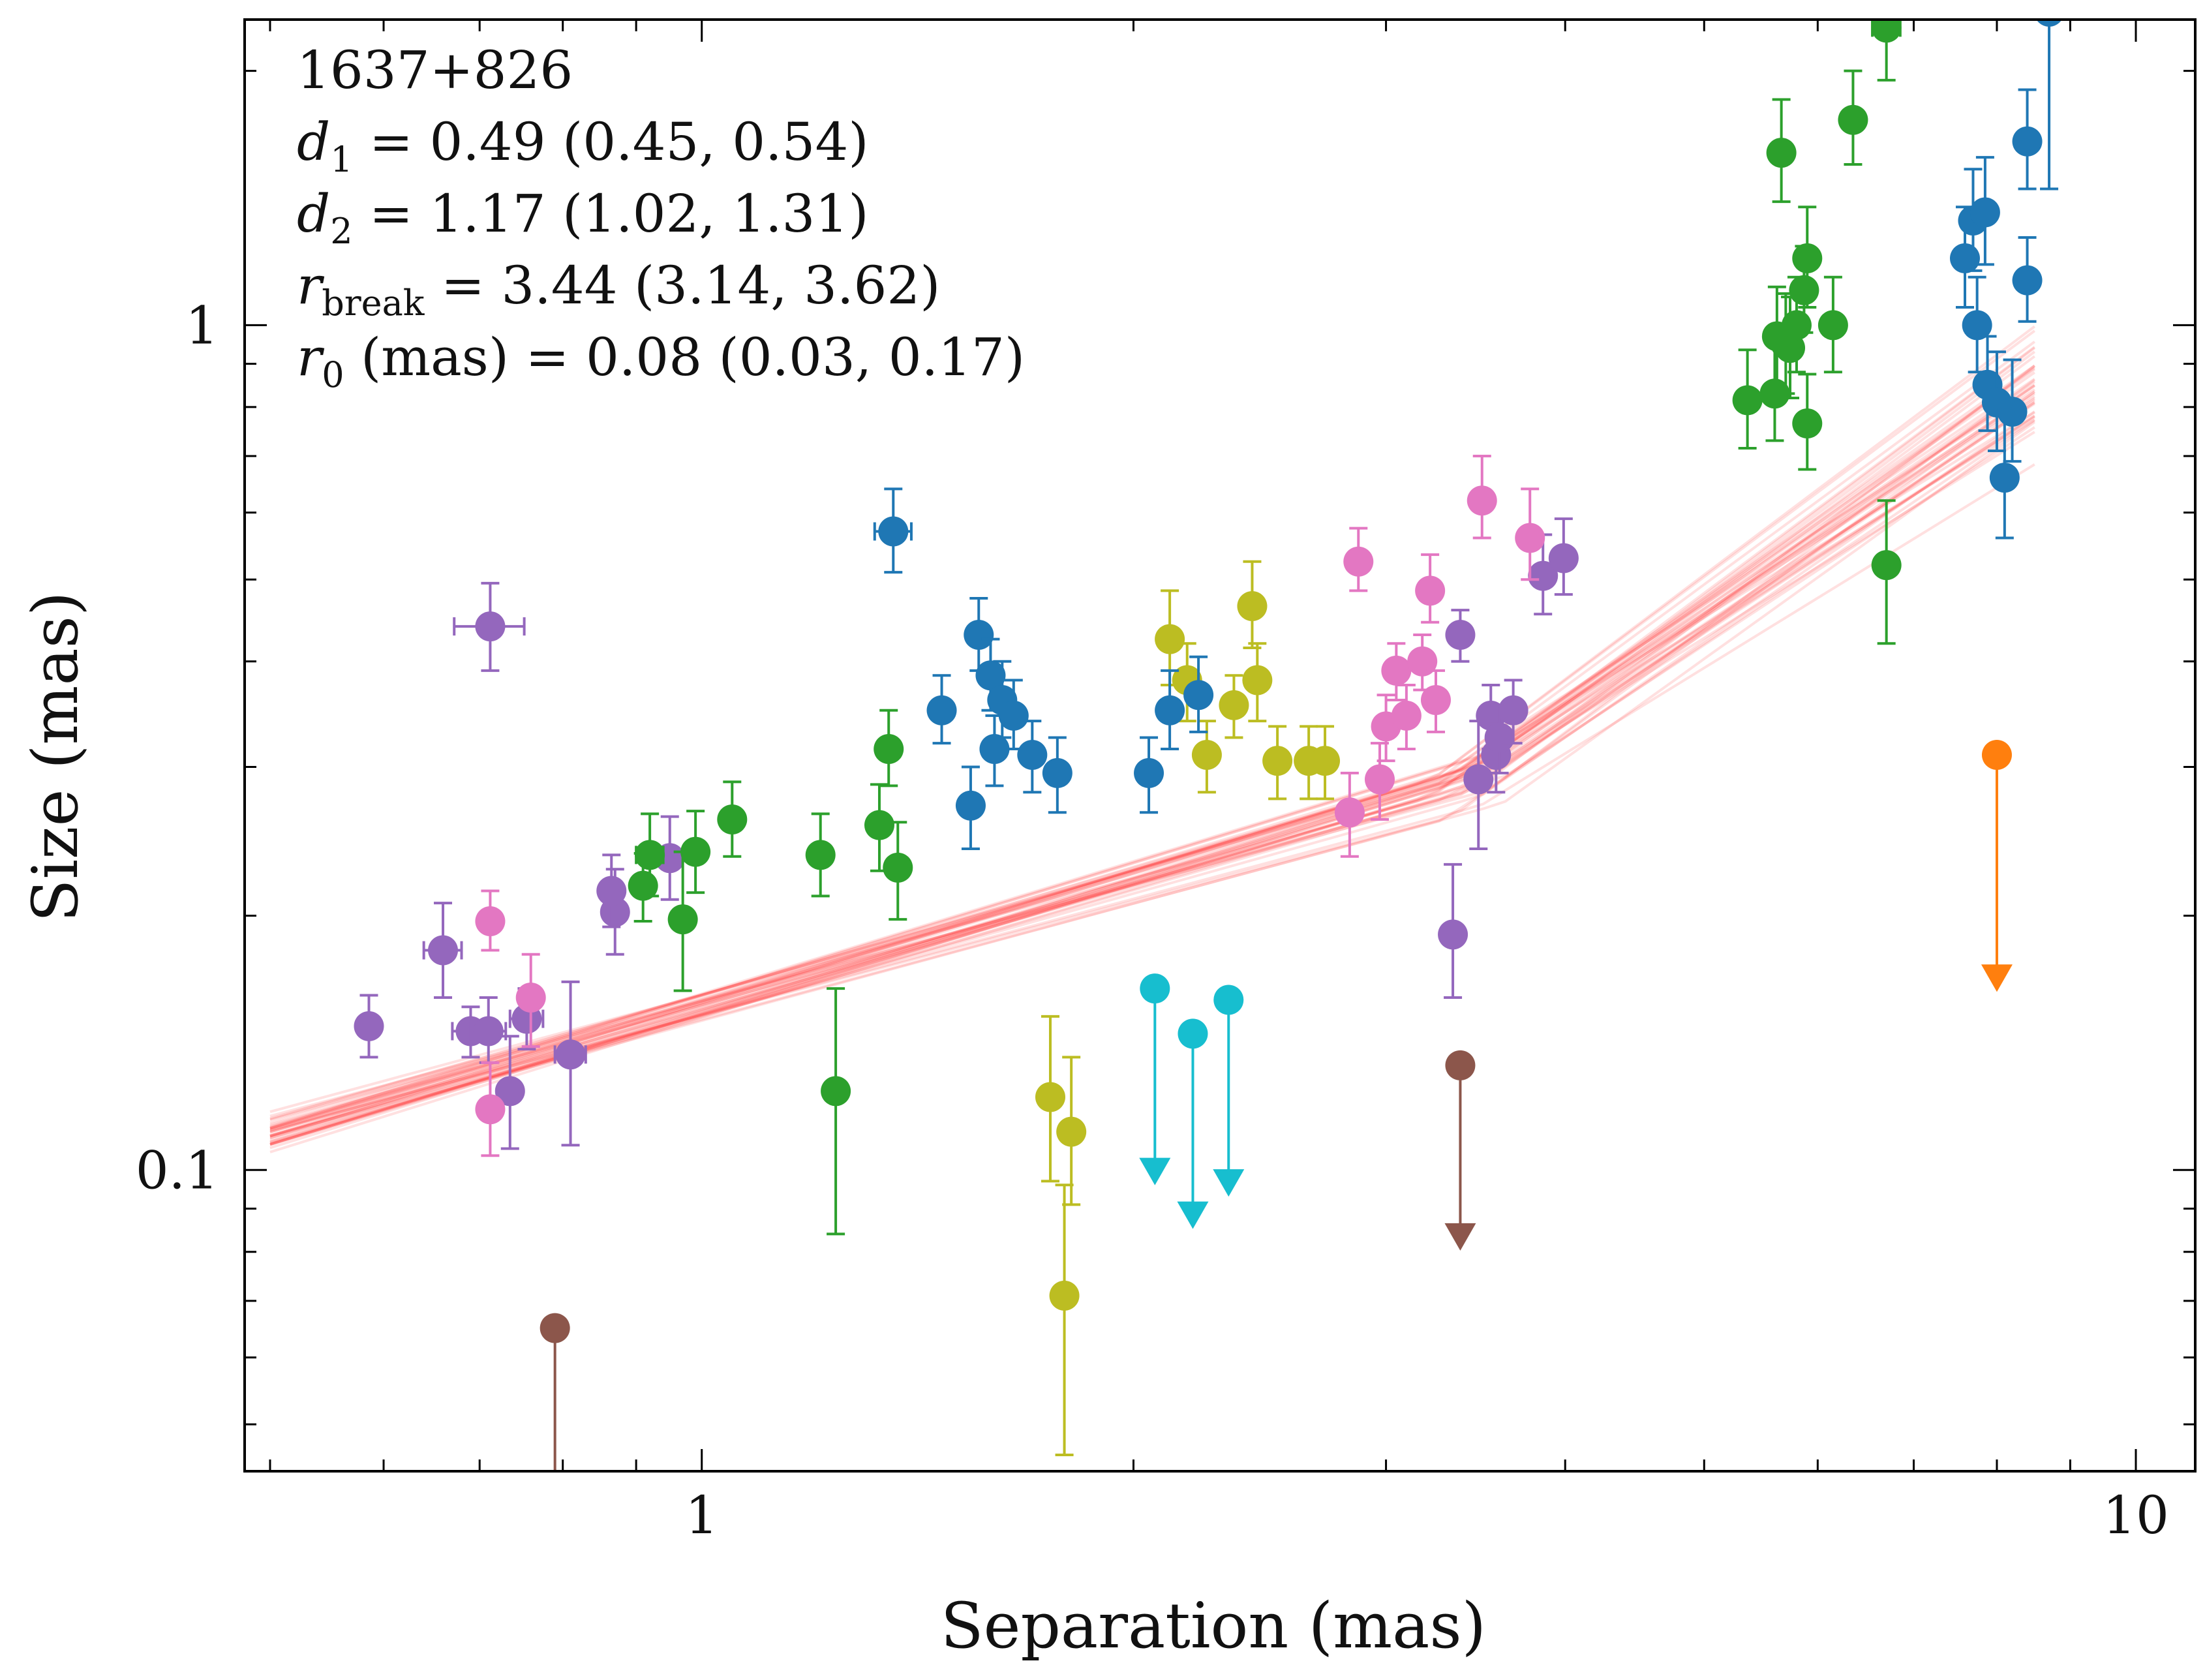 The height and width of the screenshot is (1680, 2205). I want to click on annotation-d2: d2 = 1.17 (1.02, 1.31), so click(583, 217).